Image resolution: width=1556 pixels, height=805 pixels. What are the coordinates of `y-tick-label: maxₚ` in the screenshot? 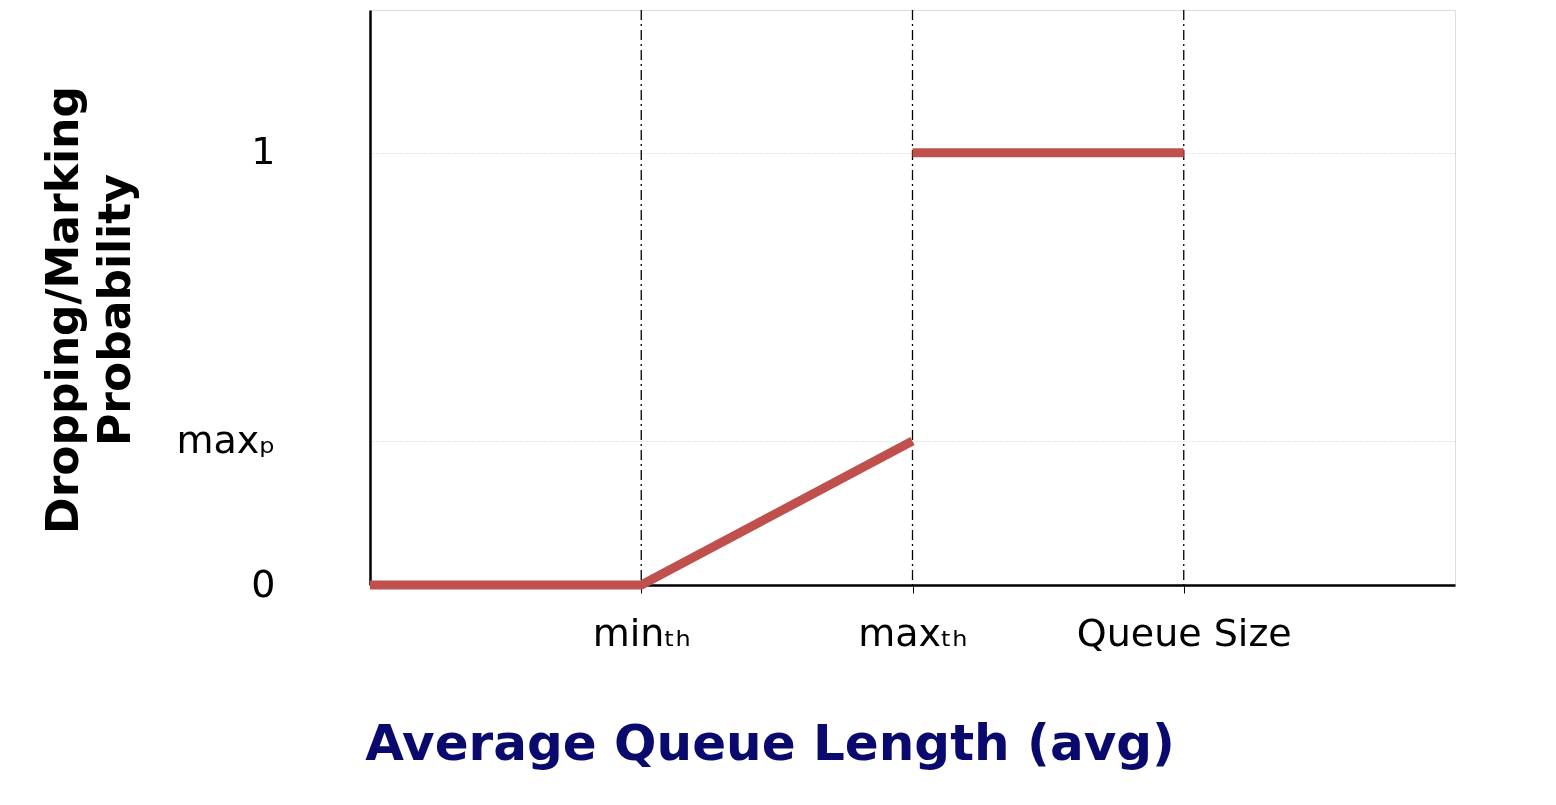 It's located at (226, 439).